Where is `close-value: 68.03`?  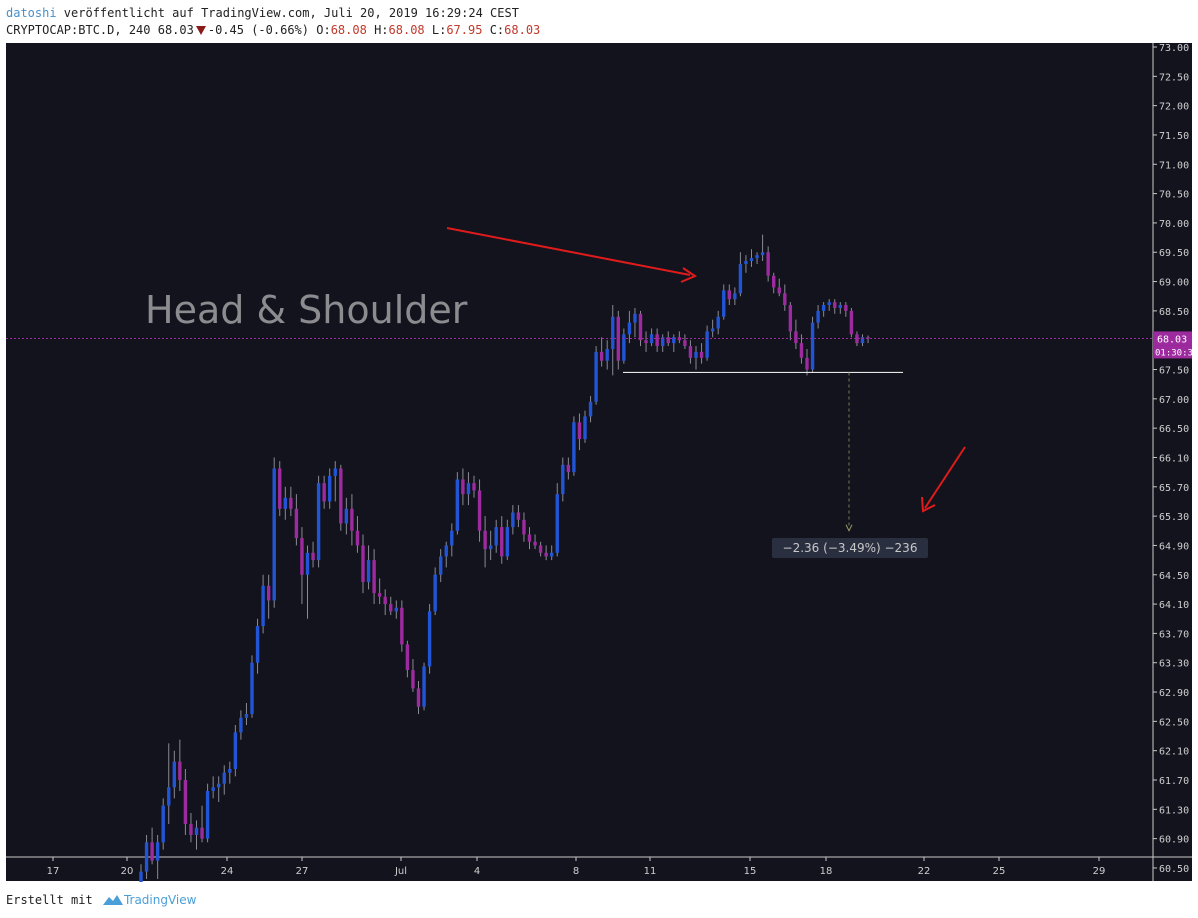
close-value: 68.03 is located at coordinates (522, 30).